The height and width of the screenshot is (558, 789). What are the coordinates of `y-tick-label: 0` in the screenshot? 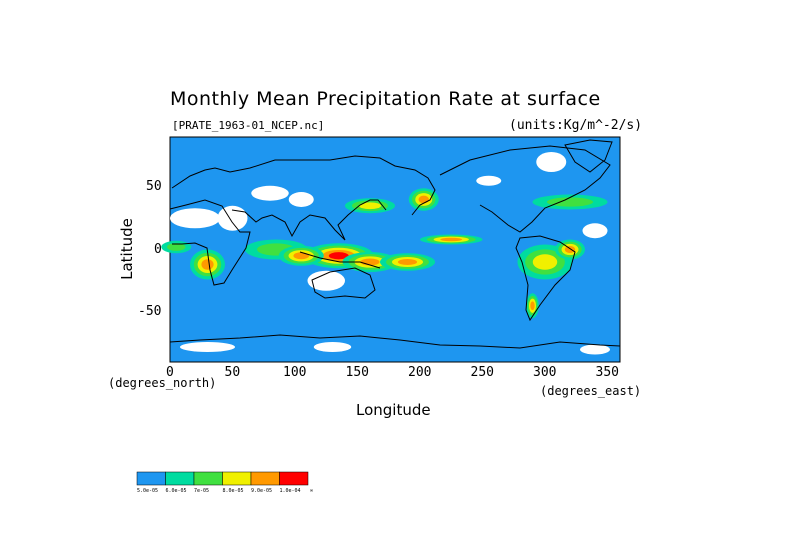 It's located at (158, 249).